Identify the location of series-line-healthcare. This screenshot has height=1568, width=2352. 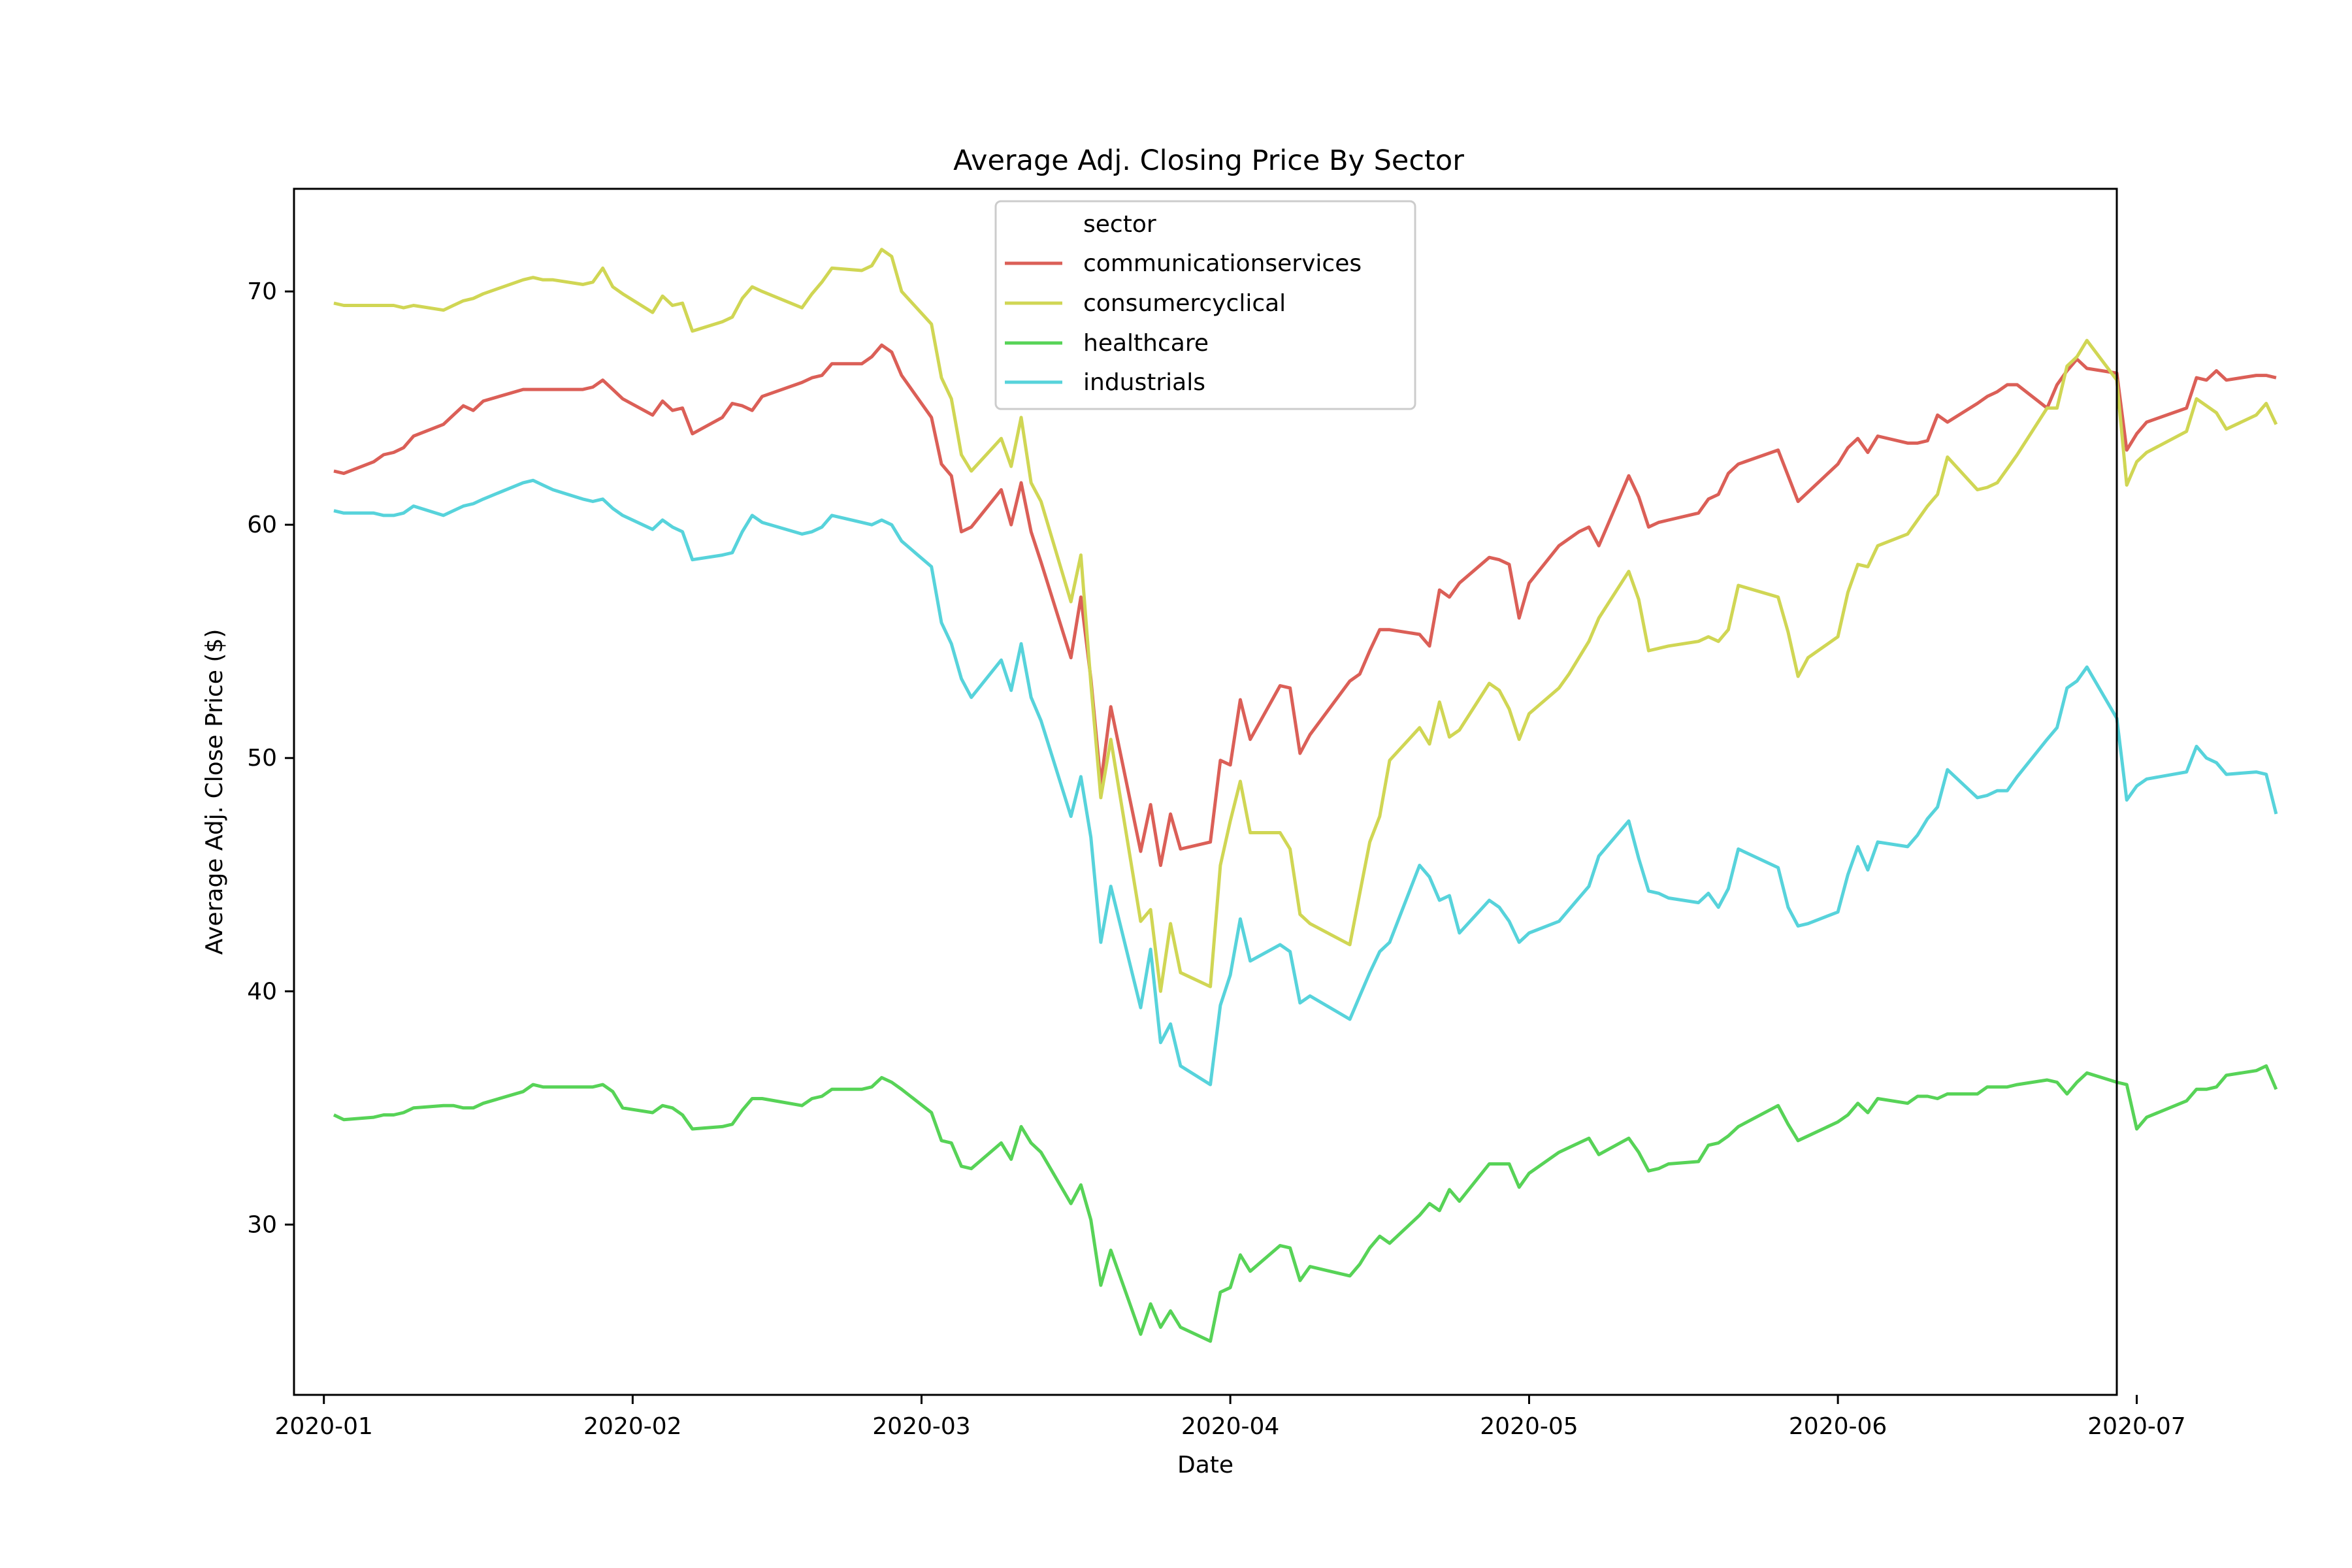
(1305, 1203).